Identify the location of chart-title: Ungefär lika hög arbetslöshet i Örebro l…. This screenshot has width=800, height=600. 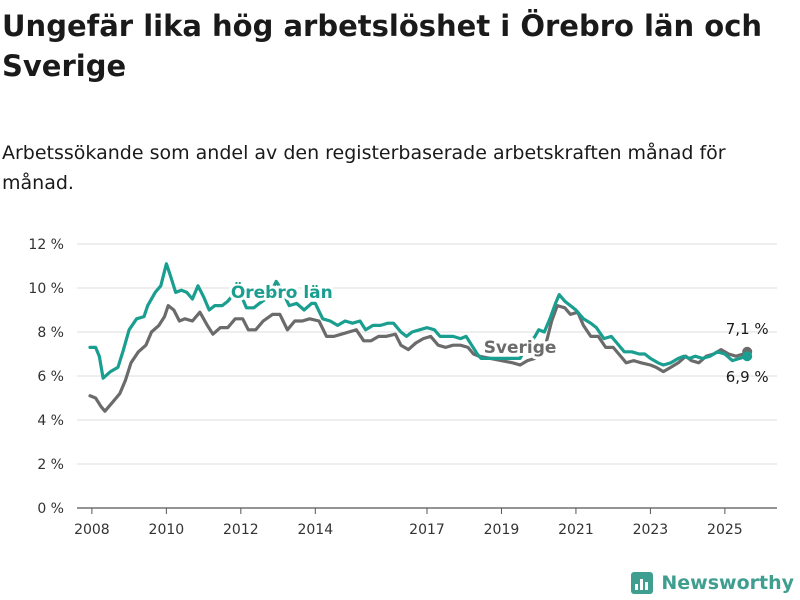
(382, 46).